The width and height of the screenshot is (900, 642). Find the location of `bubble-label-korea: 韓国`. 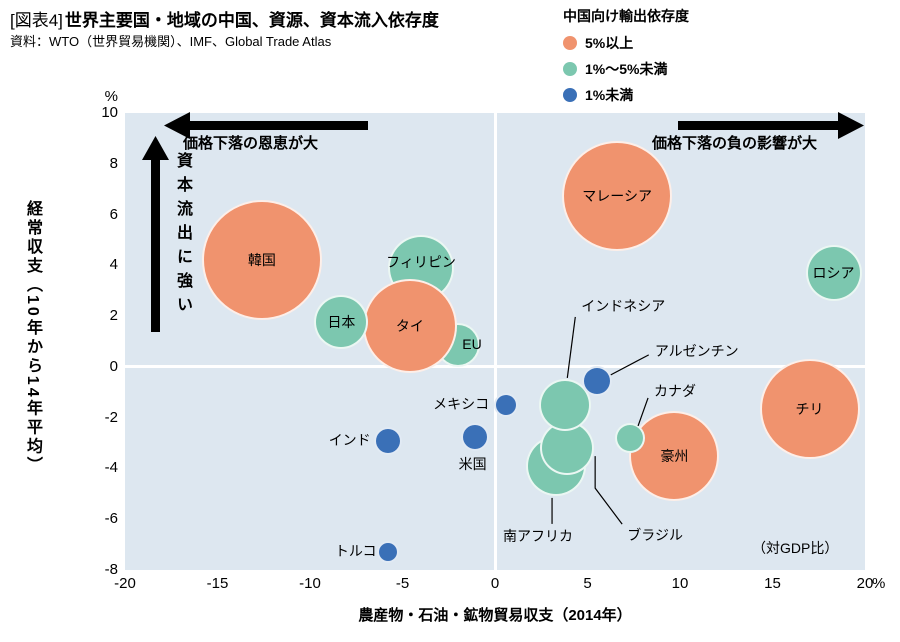

bubble-label-korea: 韓国 is located at coordinates (261, 260).